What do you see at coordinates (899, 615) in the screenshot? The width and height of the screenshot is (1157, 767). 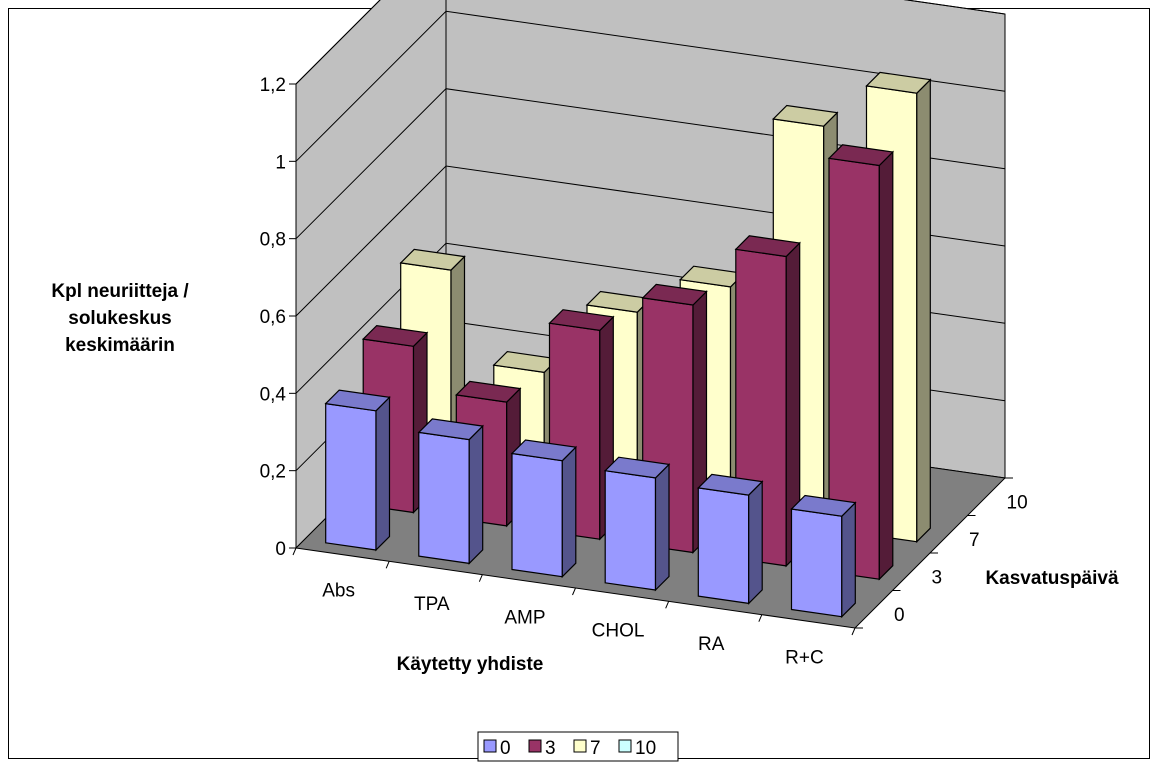 I see `depth-tick-label: 0` at bounding box center [899, 615].